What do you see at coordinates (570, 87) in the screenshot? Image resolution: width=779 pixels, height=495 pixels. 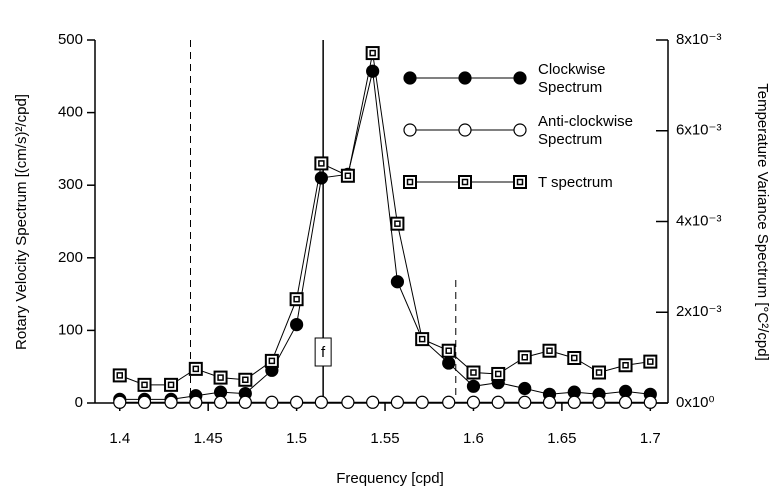 I see `legend-label-line: Spectrum` at bounding box center [570, 87].